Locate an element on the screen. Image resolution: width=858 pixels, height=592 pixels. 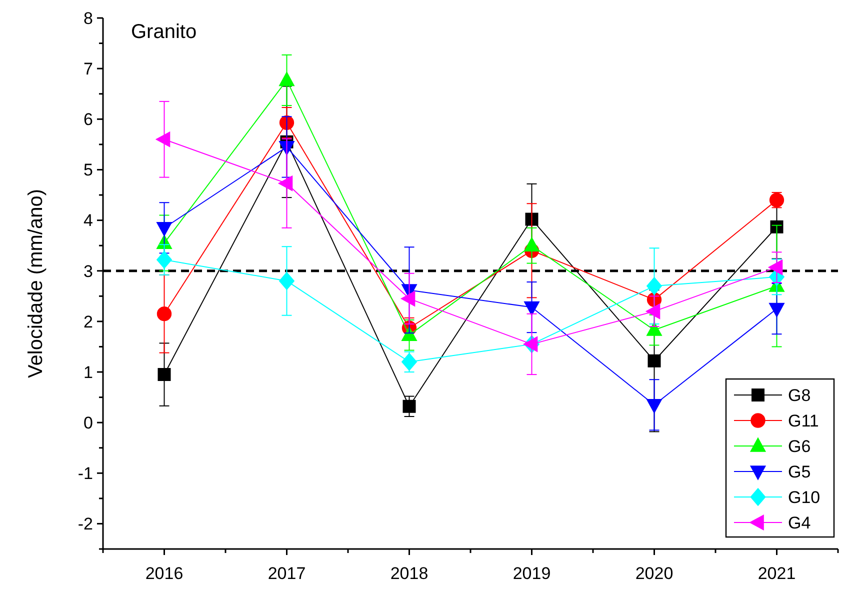
y-tick-label: 1 is located at coordinates (88, 372).